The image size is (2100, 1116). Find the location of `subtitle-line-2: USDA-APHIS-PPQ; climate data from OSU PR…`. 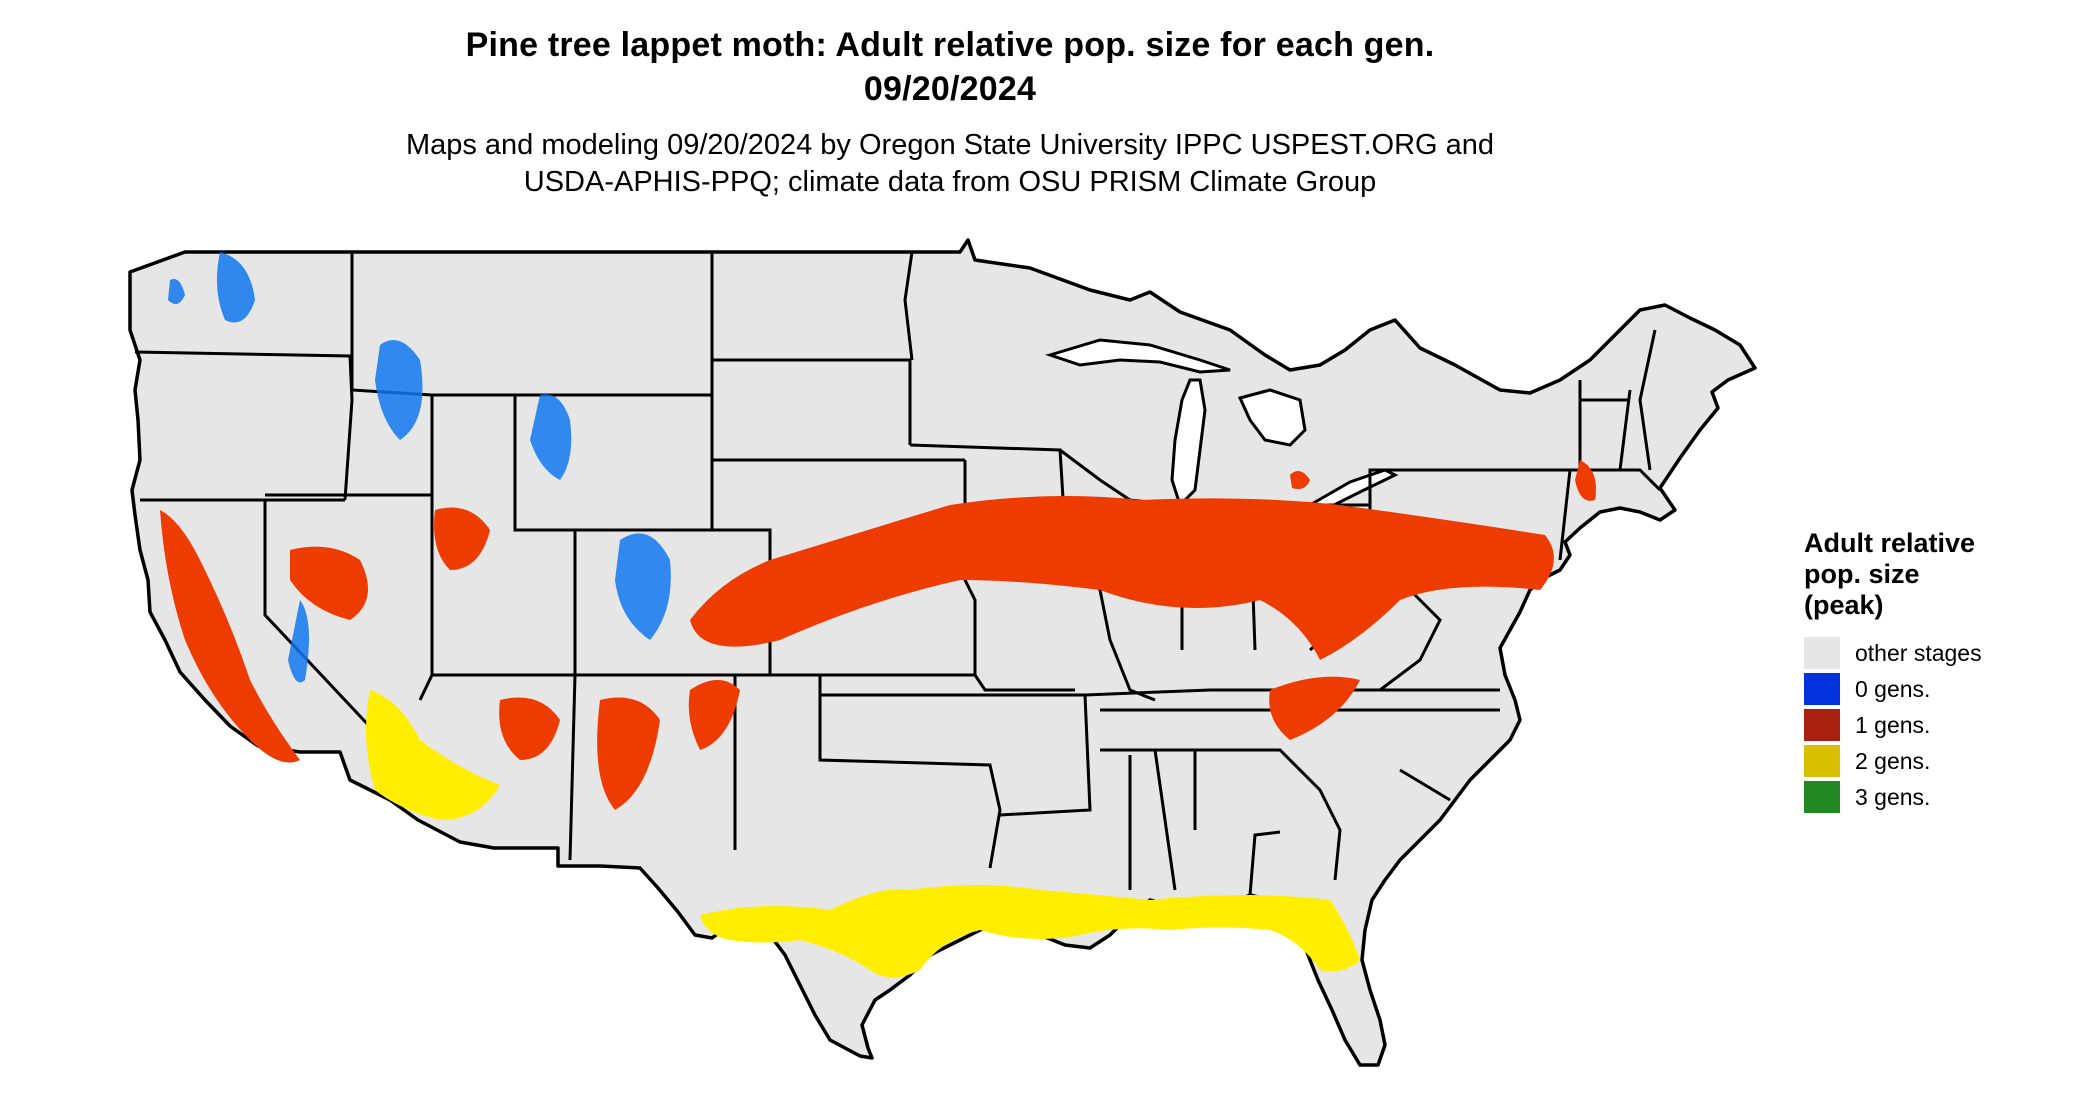

subtitle-line-2: USDA-APHIS-PPQ; climate data from OSU PR… is located at coordinates (950, 182).